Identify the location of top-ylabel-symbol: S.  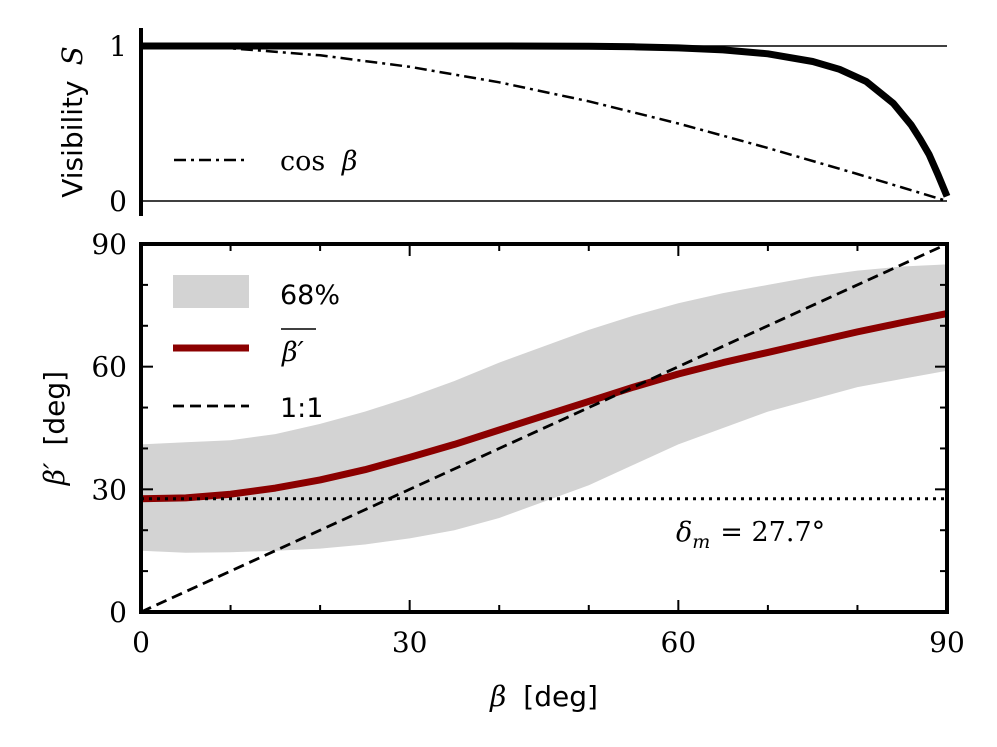
(72, 55).